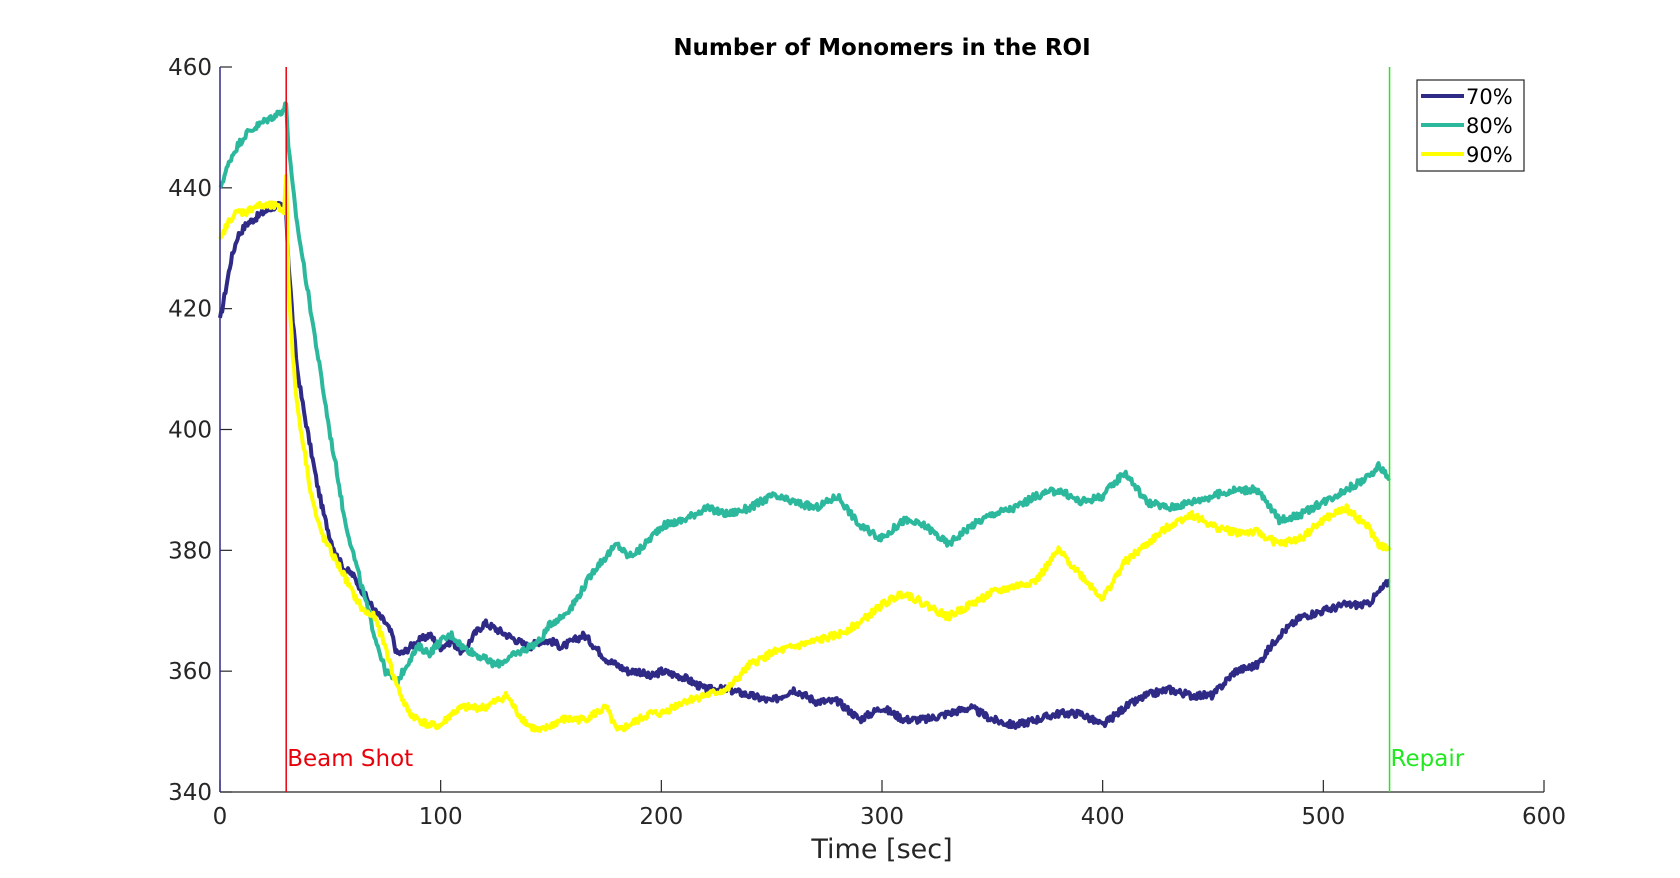 The width and height of the screenshot is (1680, 878). What do you see at coordinates (190, 431) in the screenshot?
I see `y-tick-label: 400` at bounding box center [190, 431].